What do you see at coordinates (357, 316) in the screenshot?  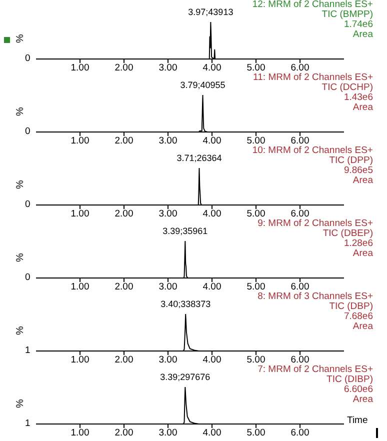 I see `annotation: 7.68e6` at bounding box center [357, 316].